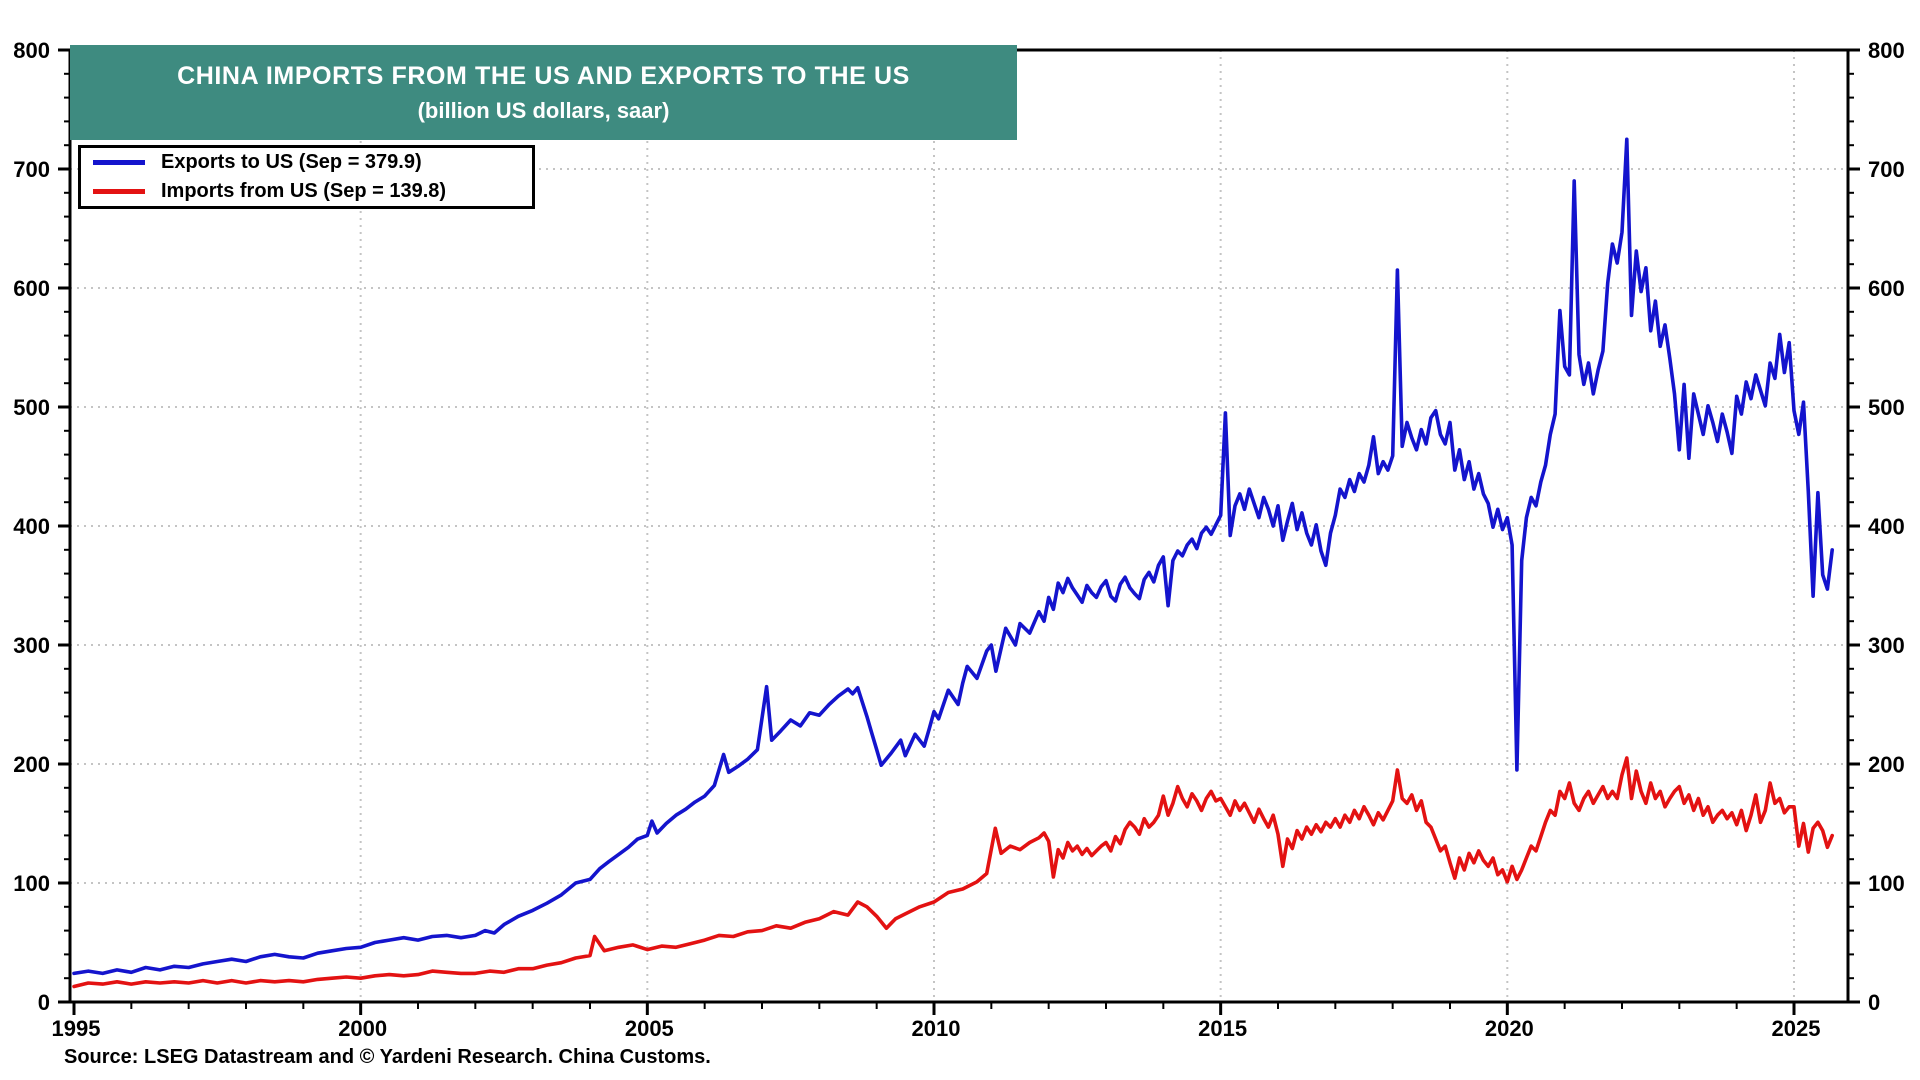  I want to click on imports-line-swatch, so click(119, 191).